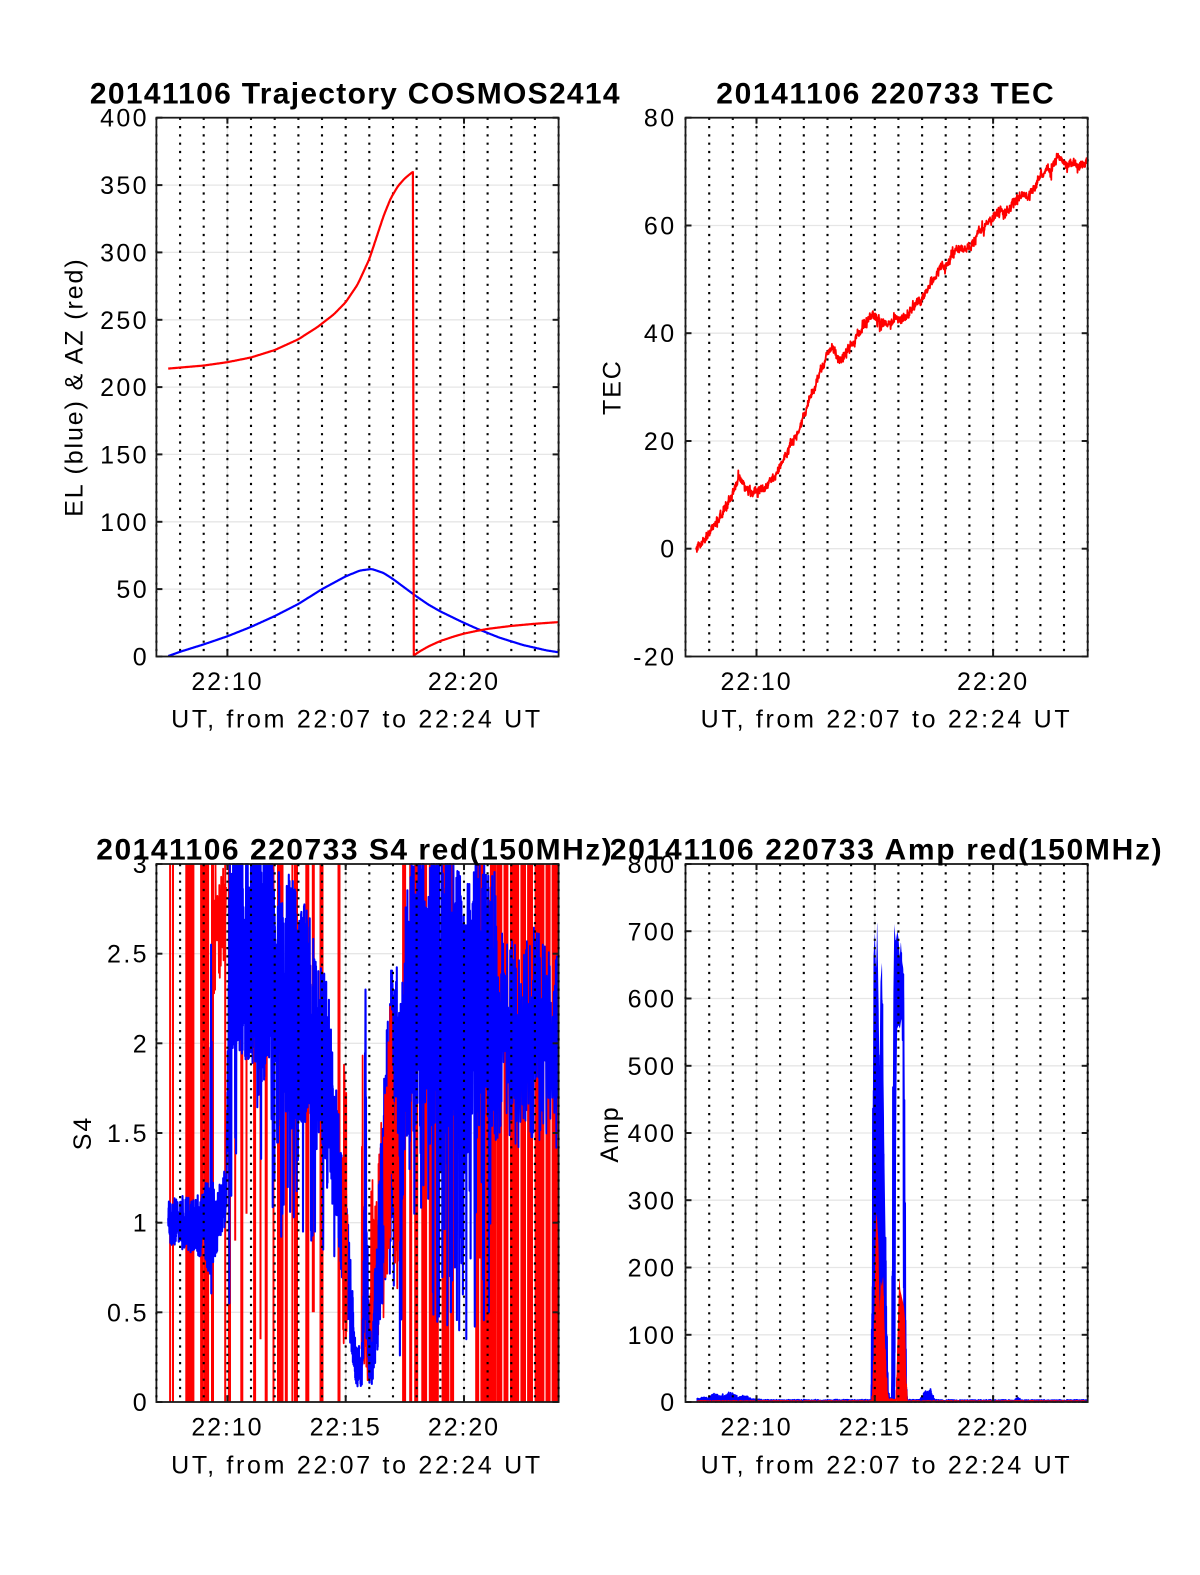  I want to click on svg-text: 800, so click(652, 865).